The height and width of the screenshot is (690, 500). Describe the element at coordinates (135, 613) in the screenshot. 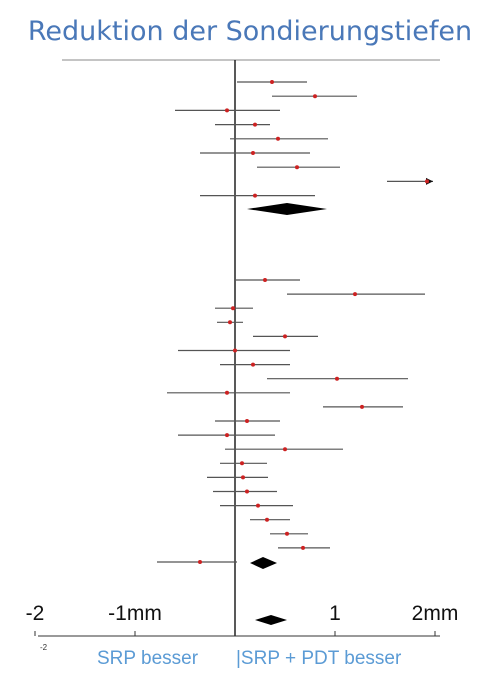

I see `x-tick-label: -1mm` at that location.